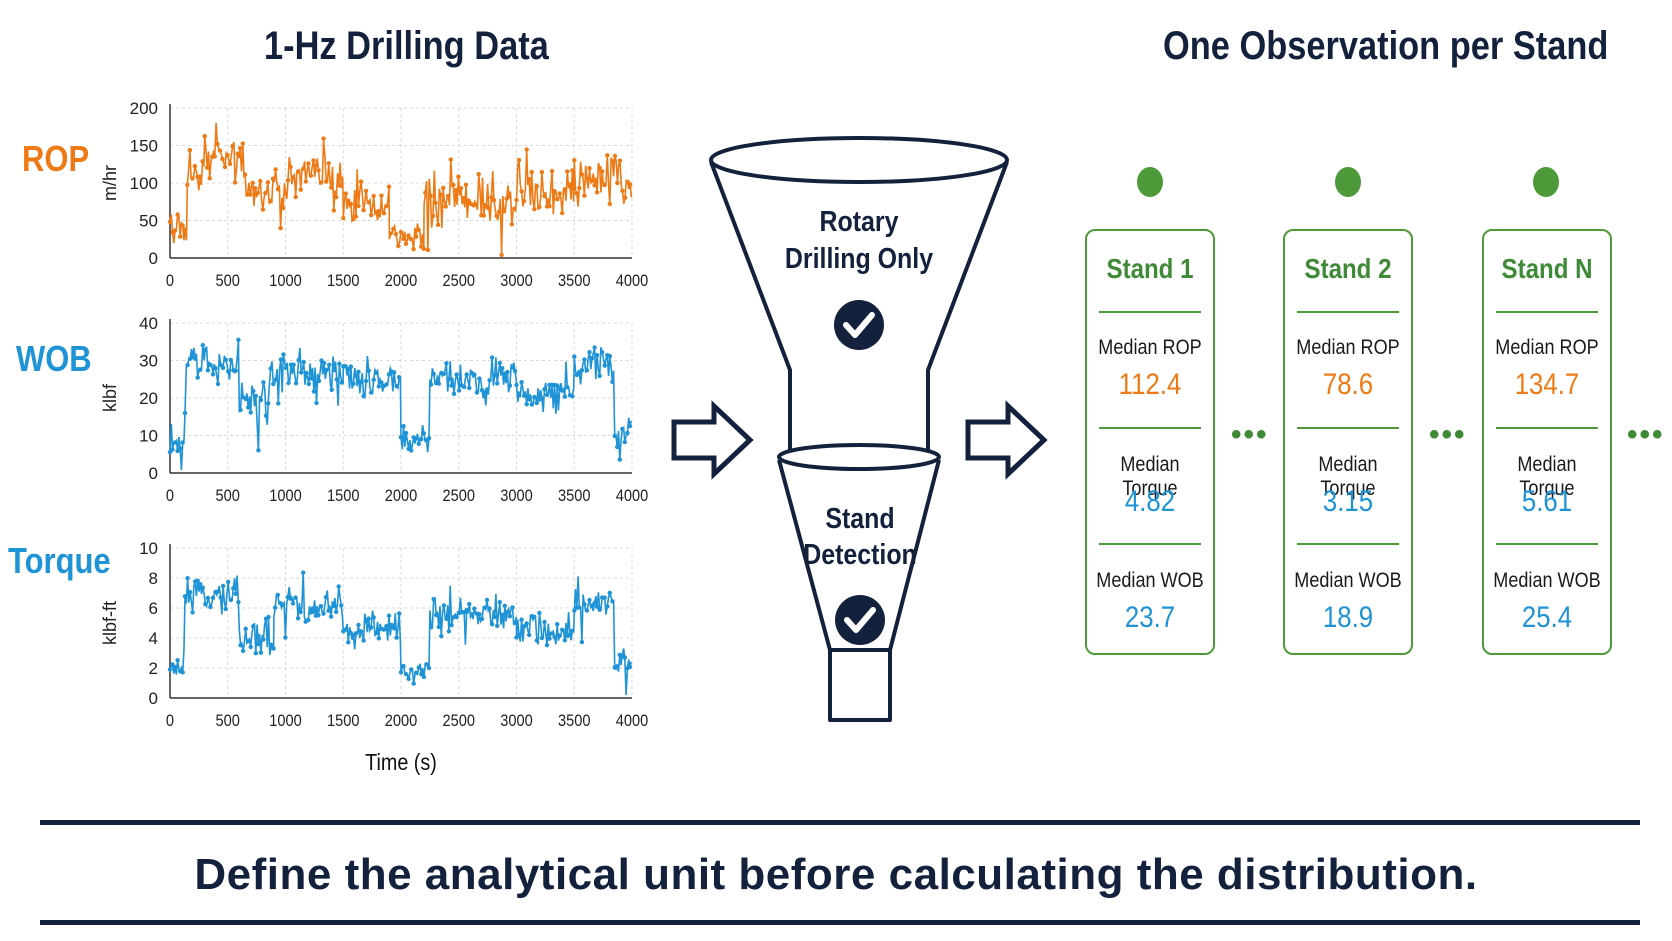 The height and width of the screenshot is (941, 1672). I want to click on x-tick-label: 2500, so click(458, 496).